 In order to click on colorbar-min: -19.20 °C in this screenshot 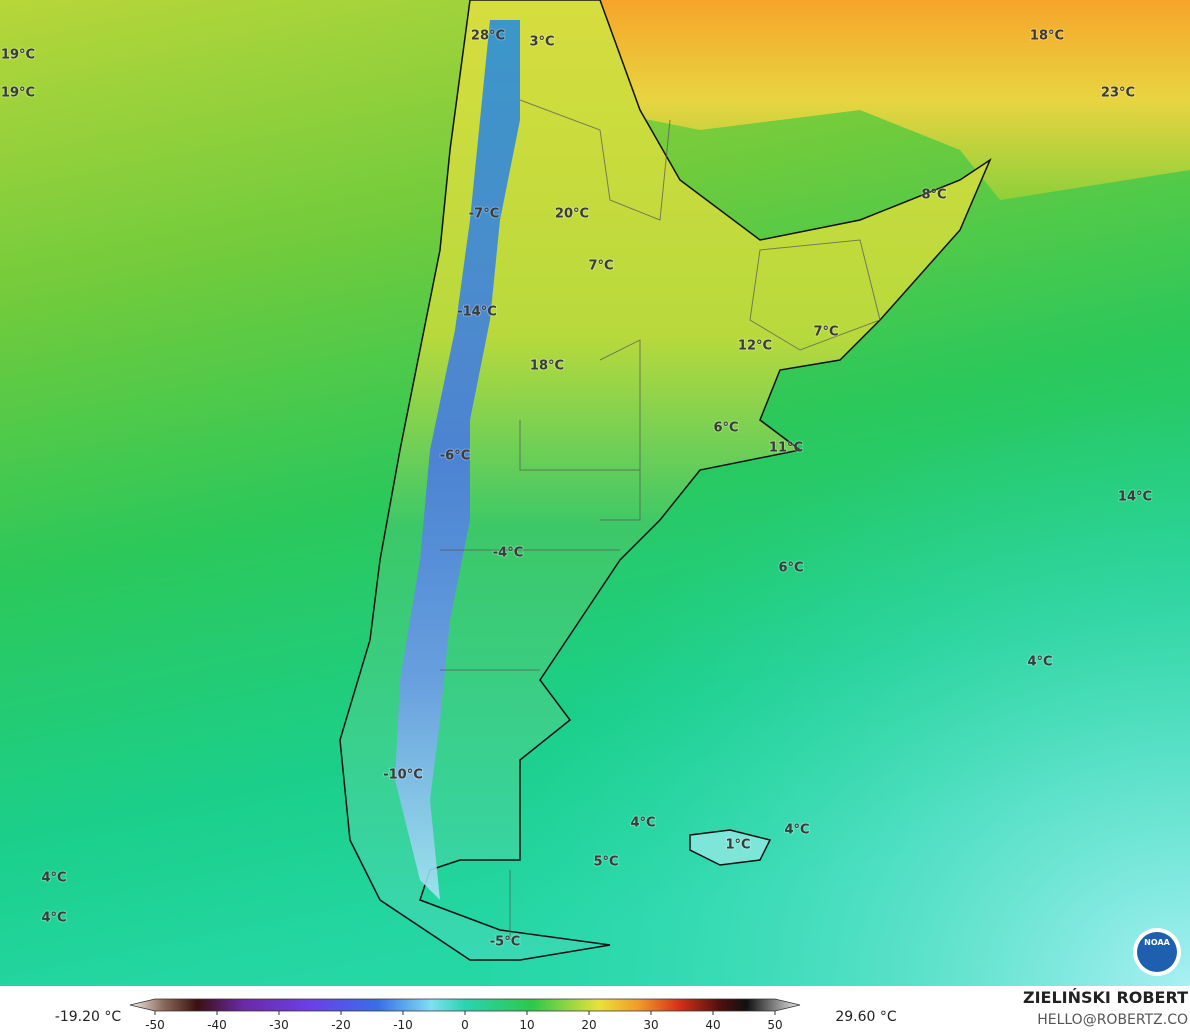, I will do `click(88, 1017)`.